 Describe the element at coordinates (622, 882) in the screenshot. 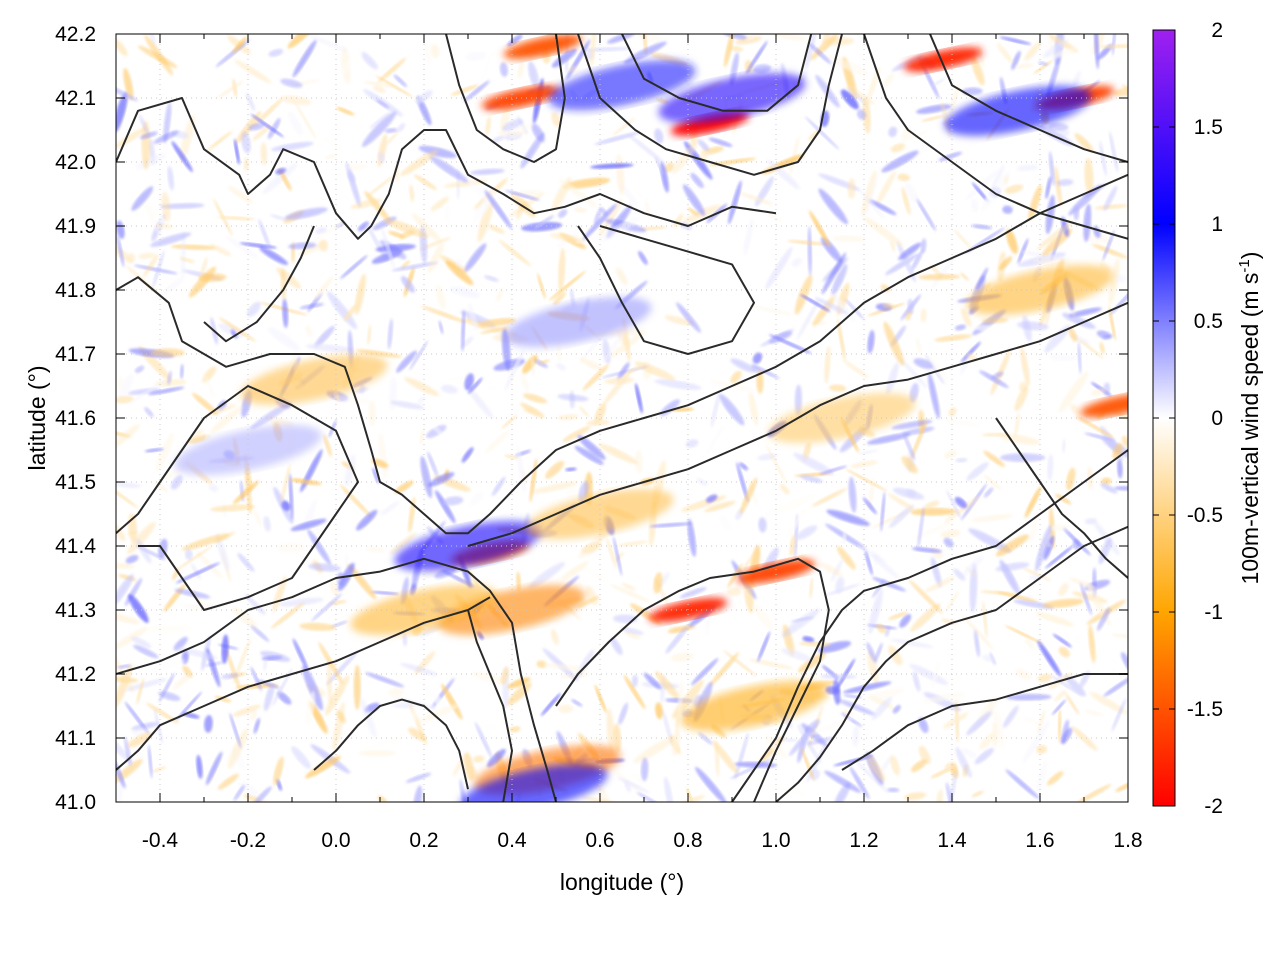

I see `x-axis-label: longitude (°)` at that location.